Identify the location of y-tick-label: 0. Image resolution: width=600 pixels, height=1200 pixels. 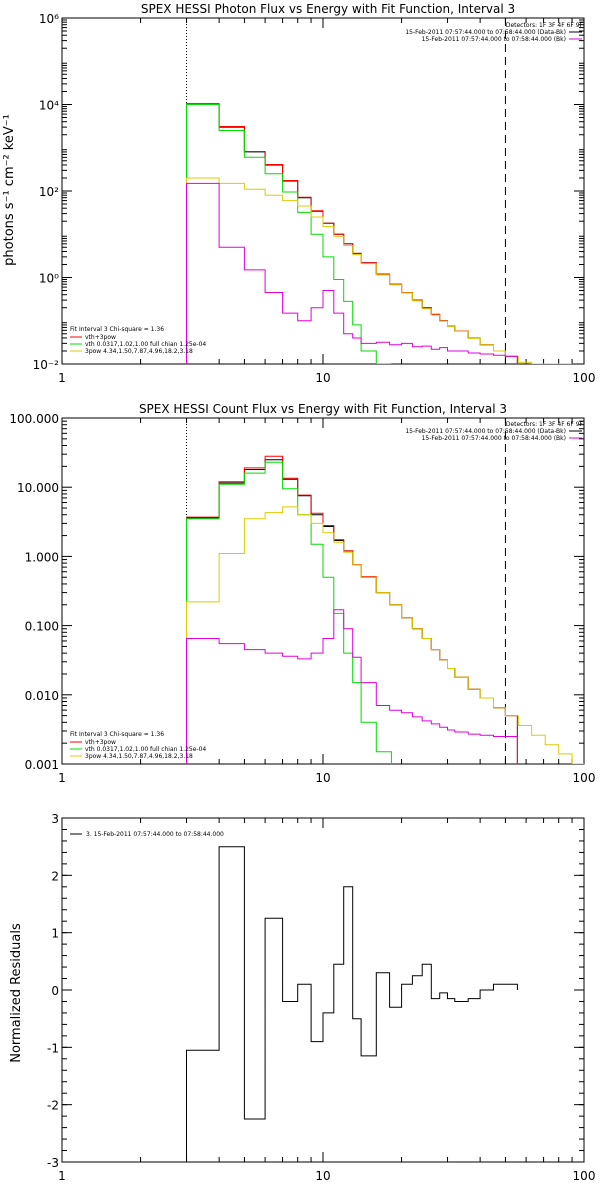
(55, 991).